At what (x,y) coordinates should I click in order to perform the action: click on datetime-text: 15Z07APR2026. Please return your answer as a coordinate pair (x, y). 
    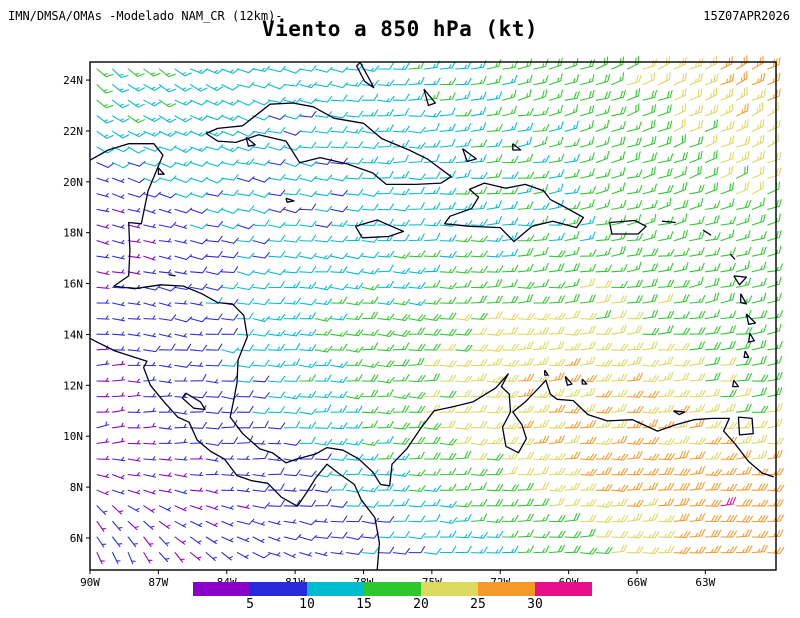
    Looking at the image, I should click on (746, 16).